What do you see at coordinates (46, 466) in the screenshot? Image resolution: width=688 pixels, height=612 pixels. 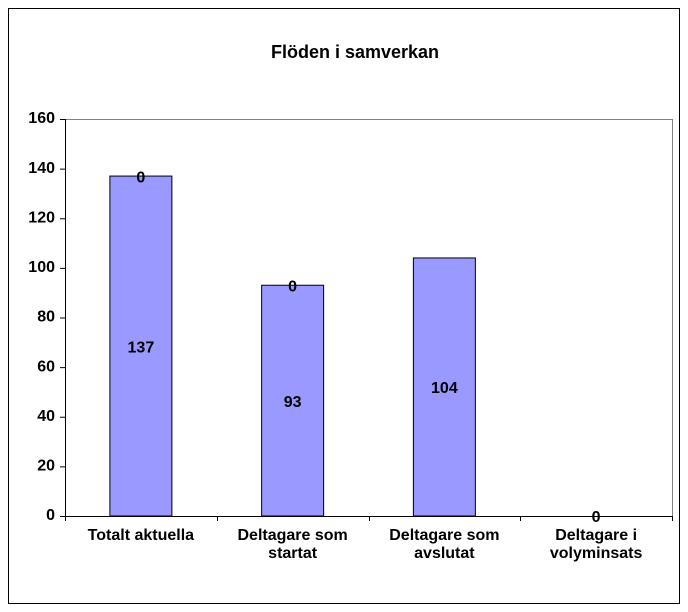 I see `y-tick-label: 20` at bounding box center [46, 466].